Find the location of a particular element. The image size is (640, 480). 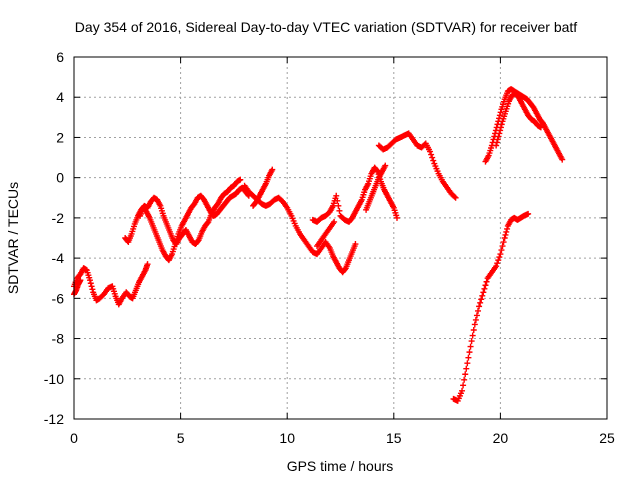

y-tick-label: 2 is located at coordinates (60, 137).